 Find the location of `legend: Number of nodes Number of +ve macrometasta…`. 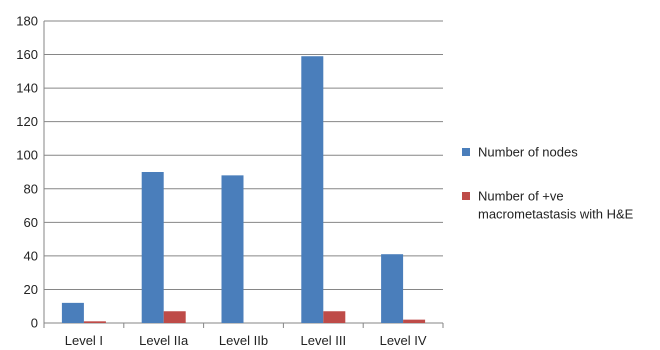

legend: Number of nodes Number of +ve macrometasta… is located at coordinates (548, 183).